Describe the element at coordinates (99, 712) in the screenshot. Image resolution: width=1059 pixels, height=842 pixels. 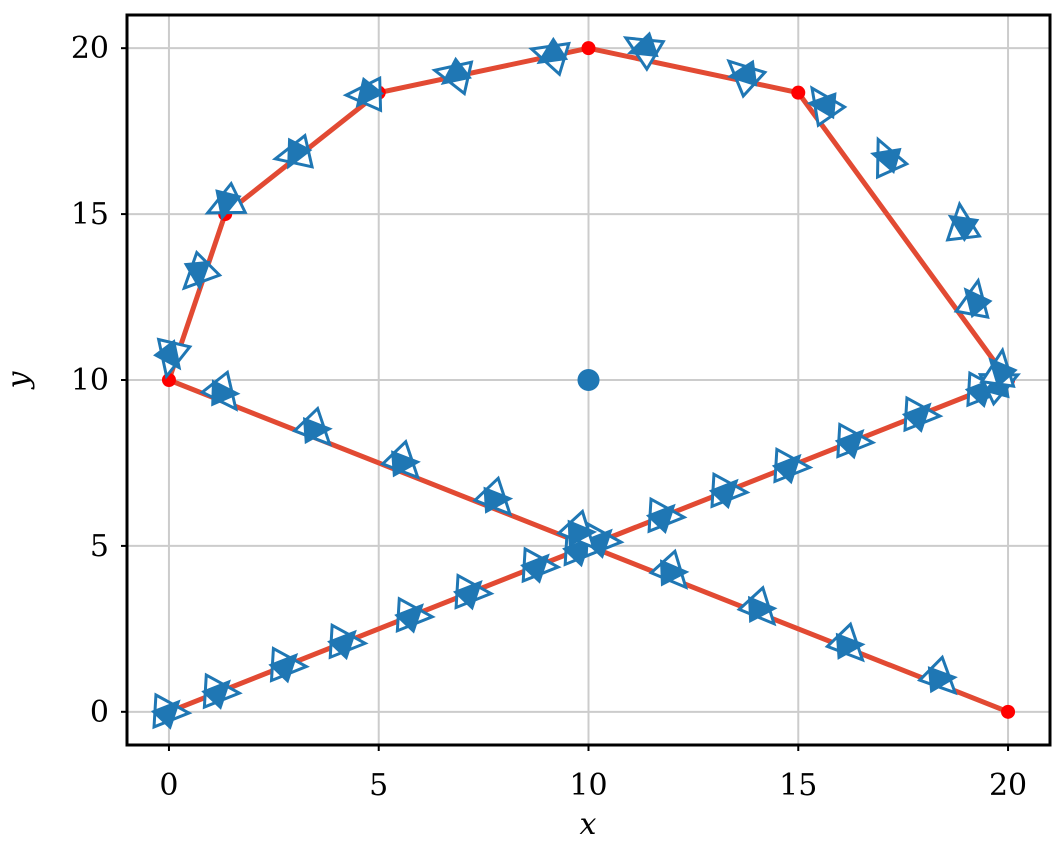
I see `y-tick-label: 0` at that location.